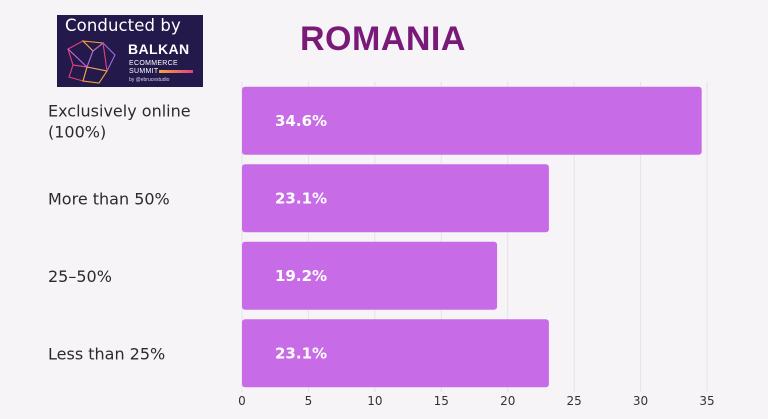 This screenshot has height=419, width=768. What do you see at coordinates (77, 131) in the screenshot?
I see `category-label: (100%)` at bounding box center [77, 131].